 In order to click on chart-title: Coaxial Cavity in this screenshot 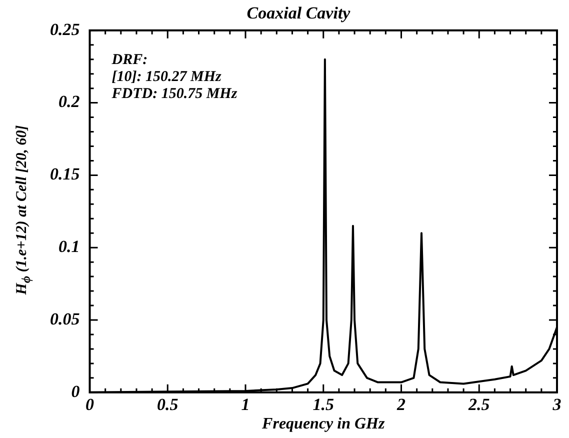, I will do `click(298, 13)`.